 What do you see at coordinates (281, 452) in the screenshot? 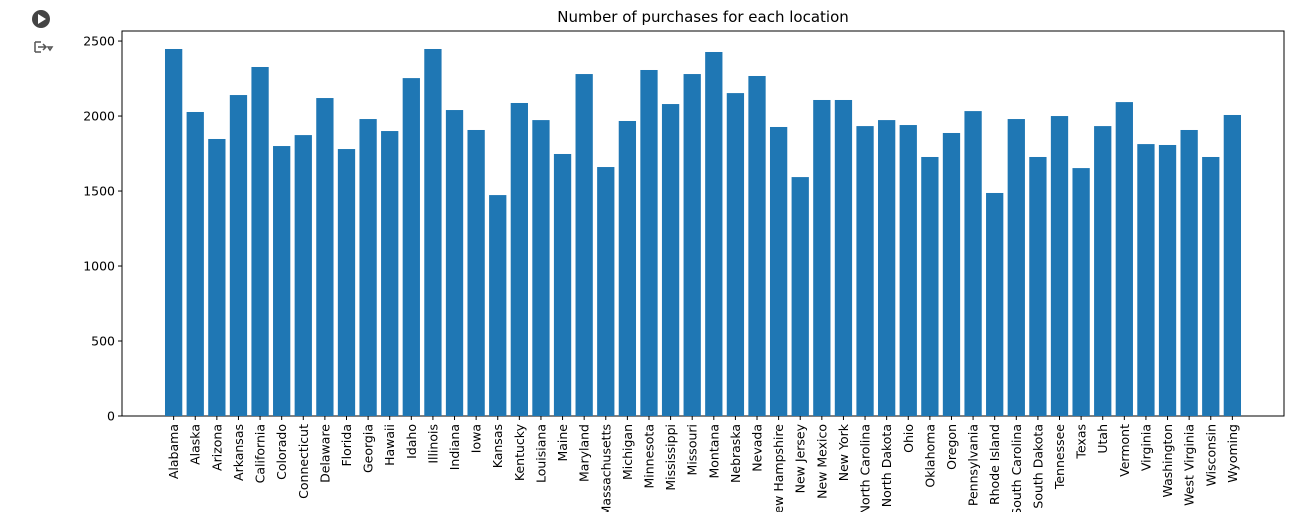
I see `x-tick-label: Colorado` at bounding box center [281, 452].